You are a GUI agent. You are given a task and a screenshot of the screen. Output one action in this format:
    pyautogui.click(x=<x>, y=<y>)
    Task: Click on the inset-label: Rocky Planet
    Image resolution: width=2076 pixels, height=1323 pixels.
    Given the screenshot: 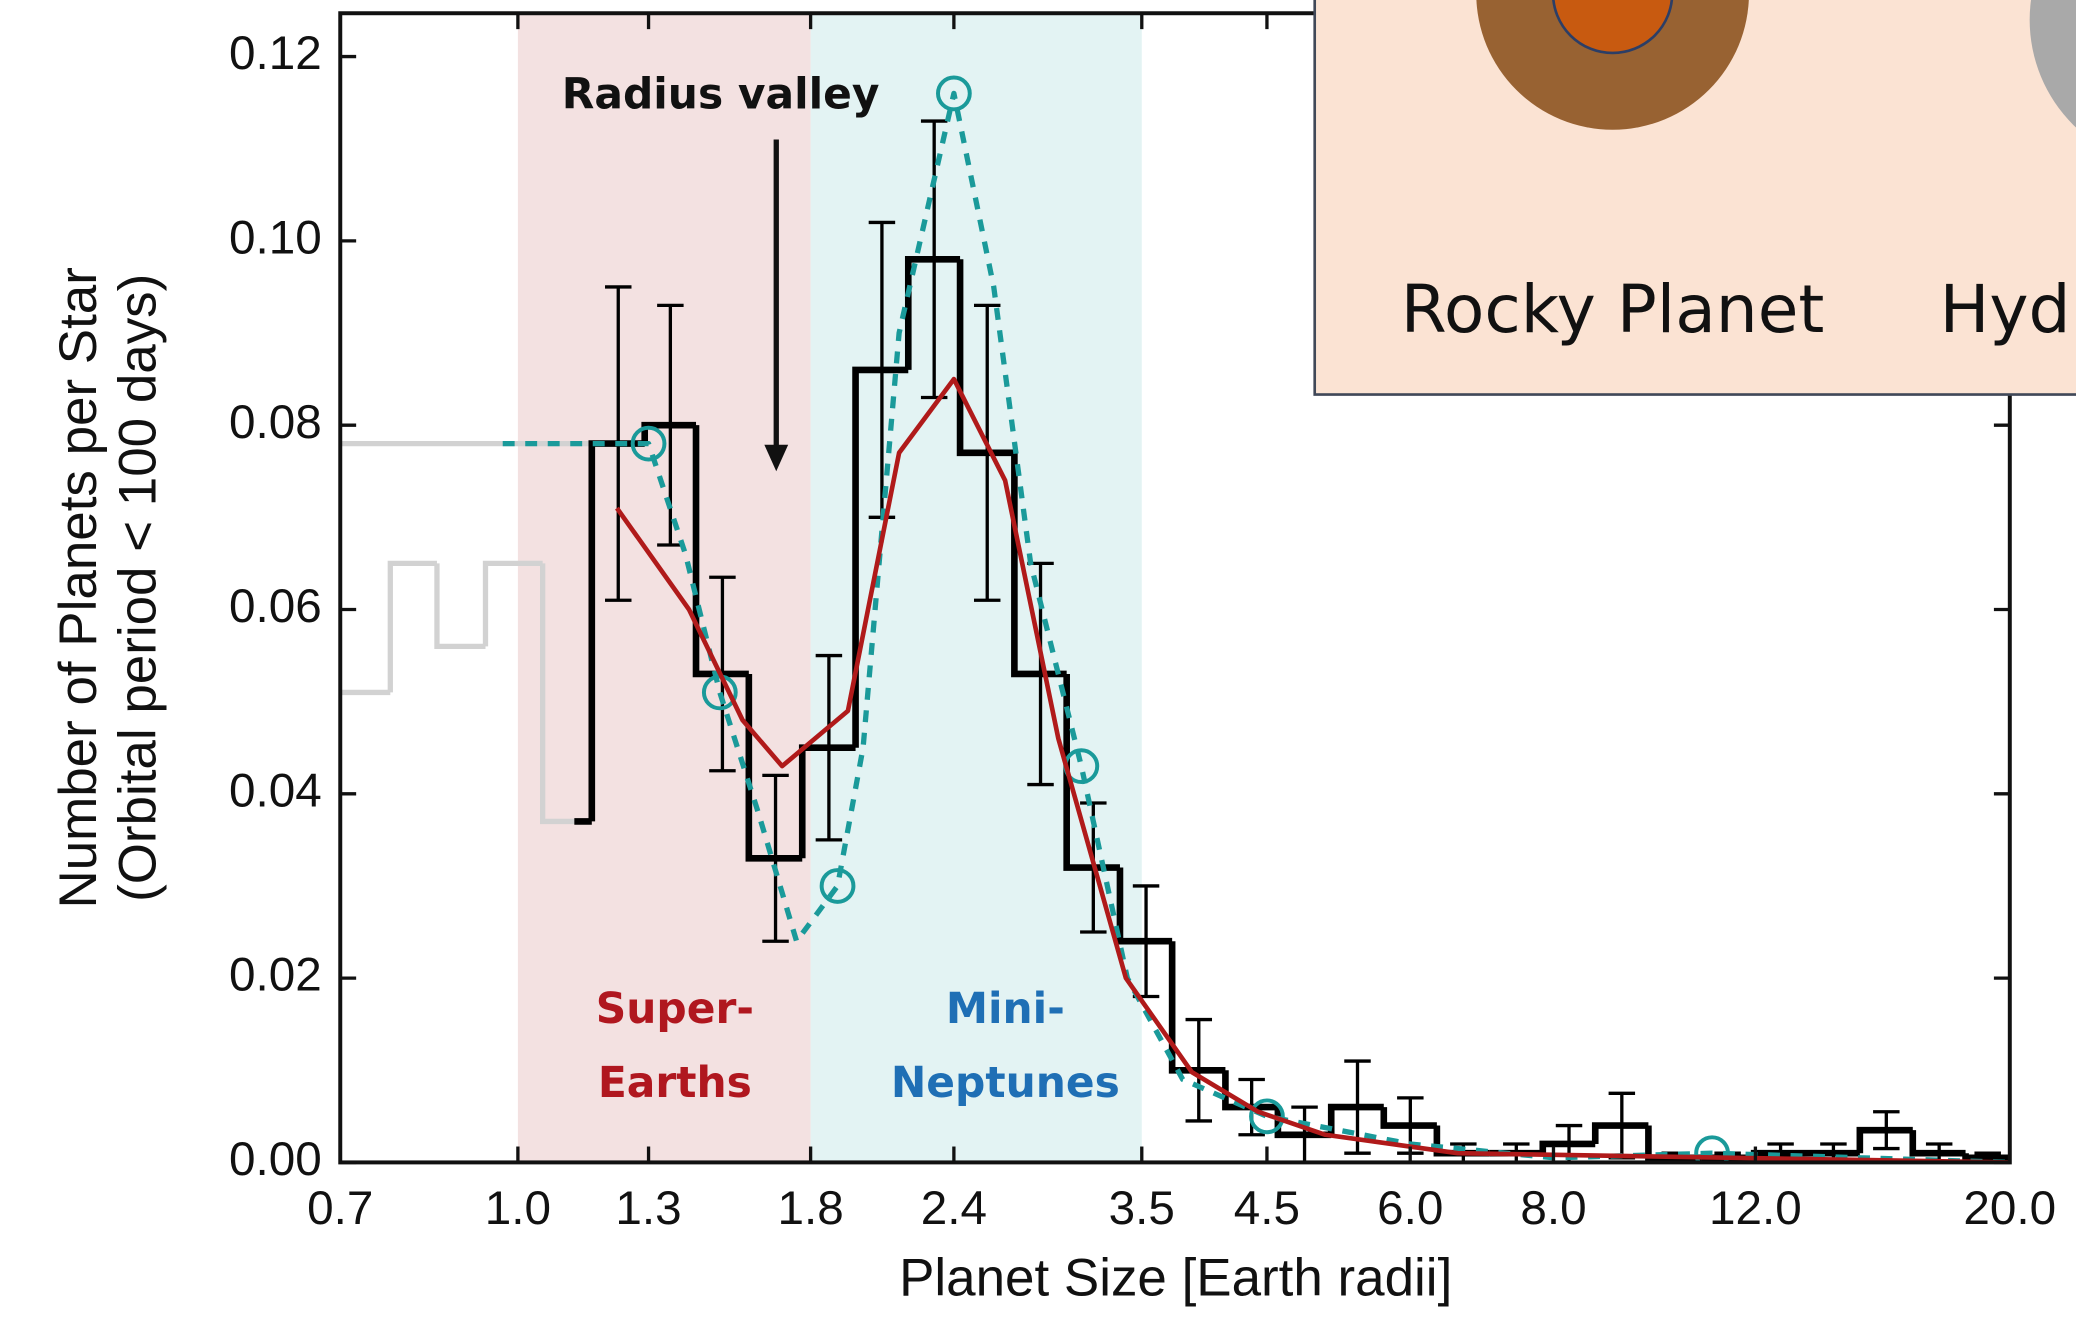 What is the action you would take?
    pyautogui.click(x=1613, y=309)
    